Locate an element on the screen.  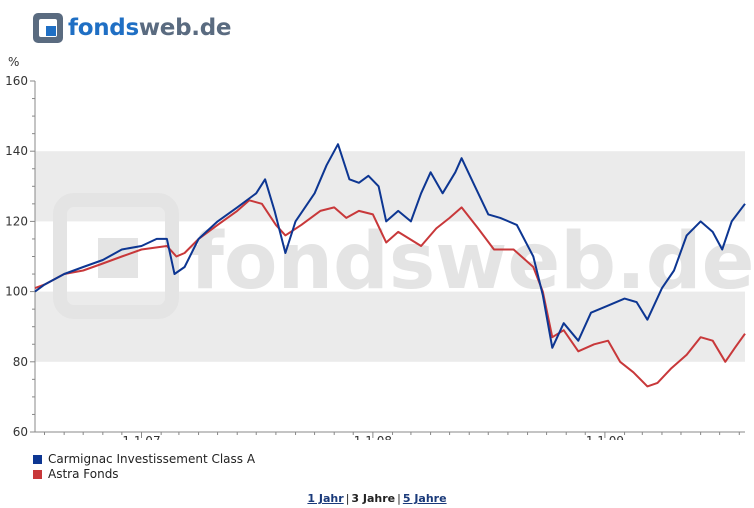
brand-logo: fondsweb.de is located at coordinates (132, 28).